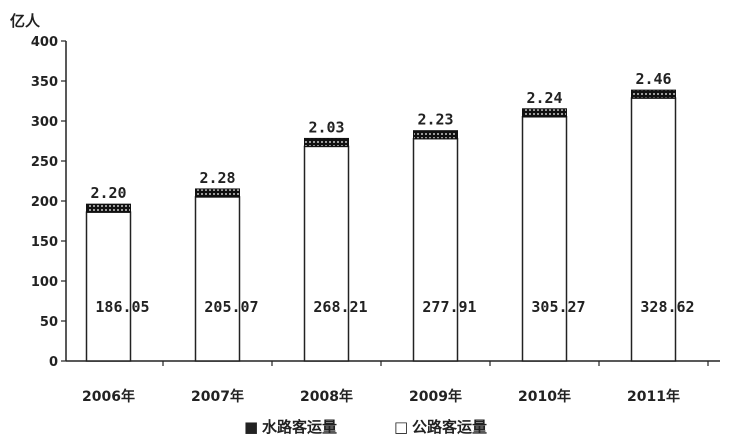  Describe the element at coordinates (340, 307) in the screenshot. I see `data-label-road-2: 268.21` at that location.